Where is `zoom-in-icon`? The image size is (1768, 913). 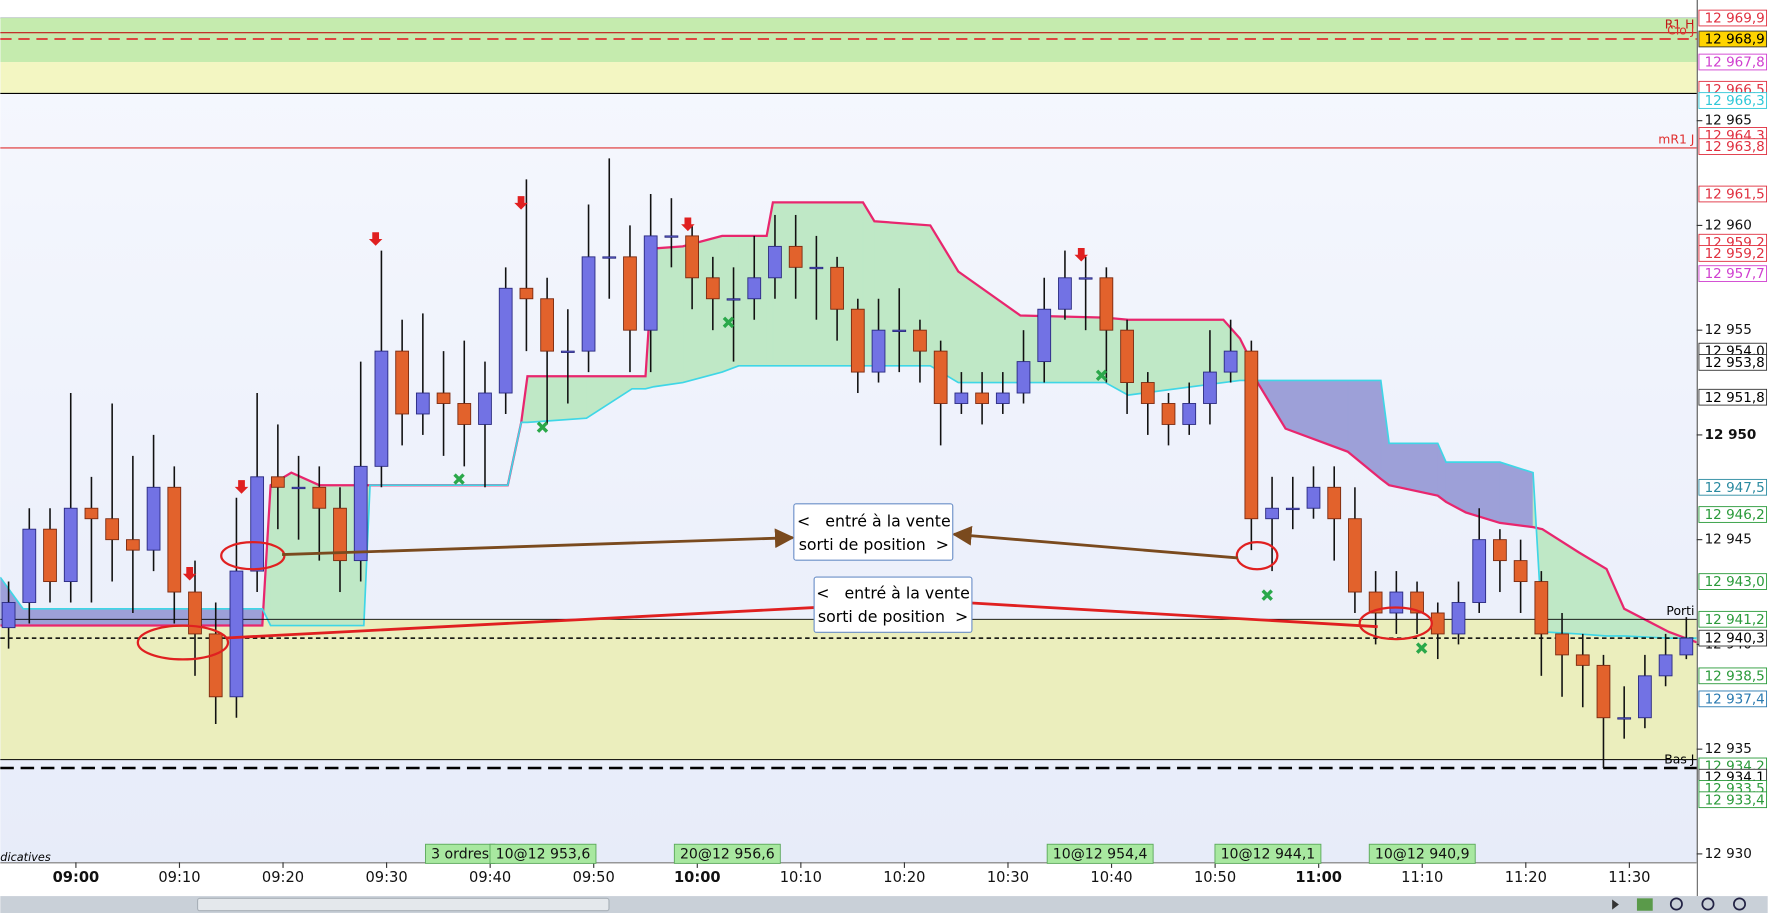 zoom-in-icon is located at coordinates (1739, 904).